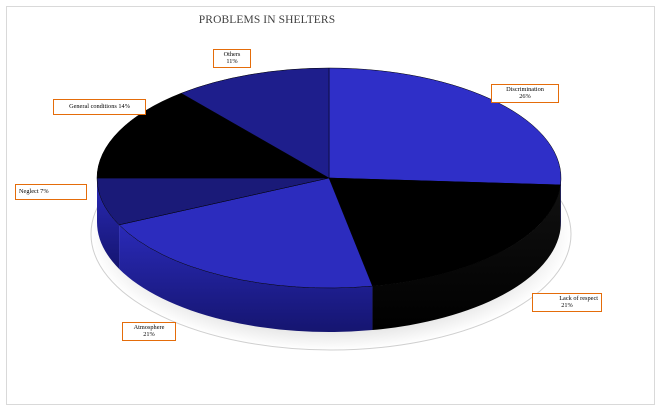  I want to click on label-others: Others 11%, so click(232, 58).